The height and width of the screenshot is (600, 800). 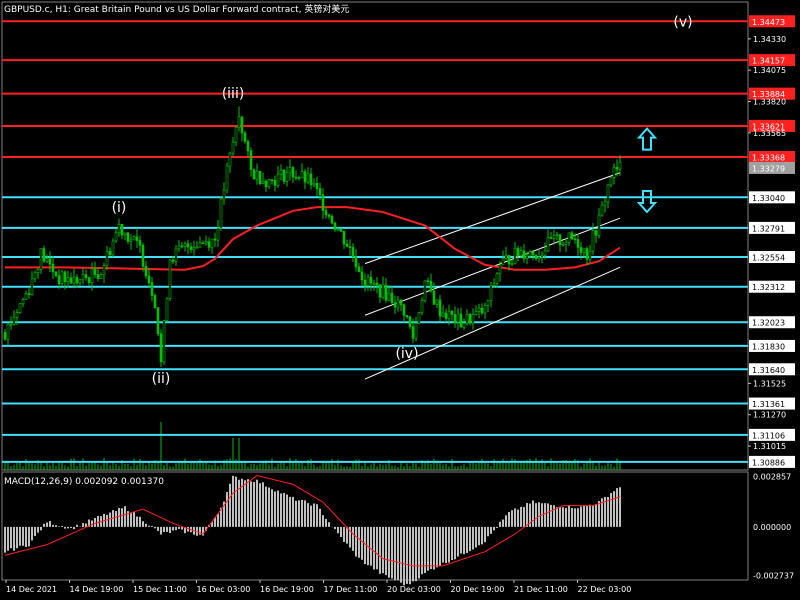 I want to click on price-tick-label: 1.31270, so click(x=769, y=415).